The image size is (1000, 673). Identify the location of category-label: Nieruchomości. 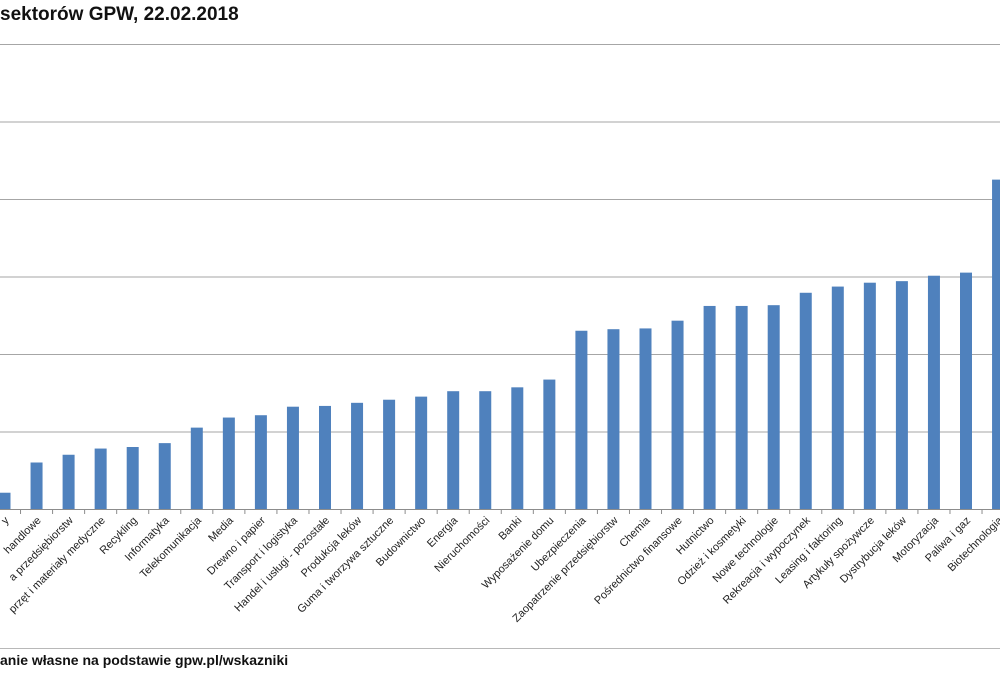
(462, 545).